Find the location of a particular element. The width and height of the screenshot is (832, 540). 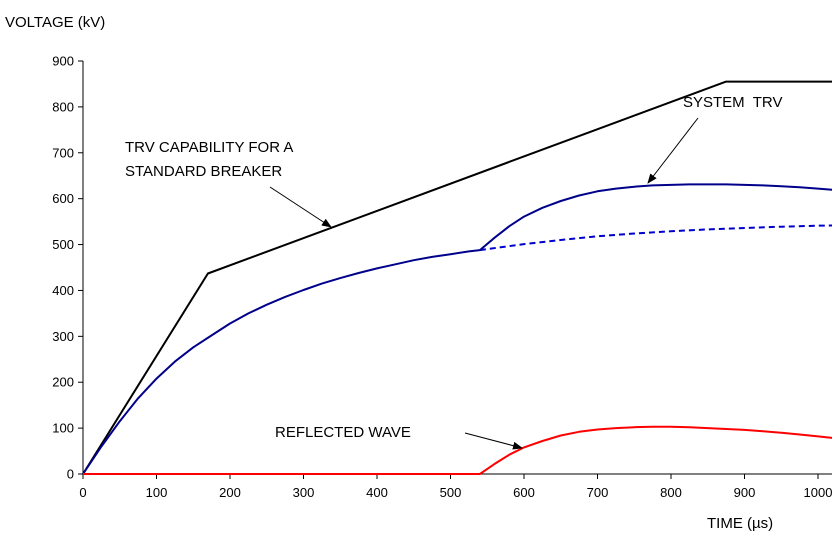

x-tick-label: 200 is located at coordinates (230, 492).